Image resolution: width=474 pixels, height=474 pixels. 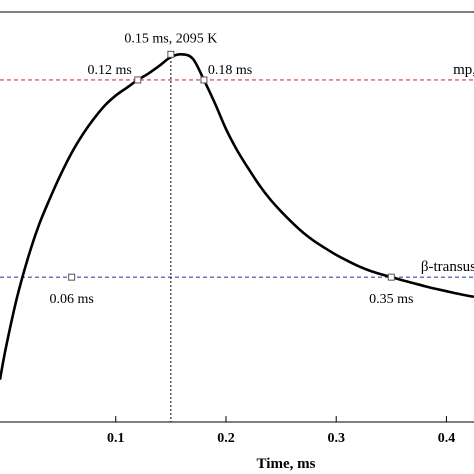 What do you see at coordinates (391, 299) in the screenshot?
I see `annotation-label: 0.35 ms` at bounding box center [391, 299].